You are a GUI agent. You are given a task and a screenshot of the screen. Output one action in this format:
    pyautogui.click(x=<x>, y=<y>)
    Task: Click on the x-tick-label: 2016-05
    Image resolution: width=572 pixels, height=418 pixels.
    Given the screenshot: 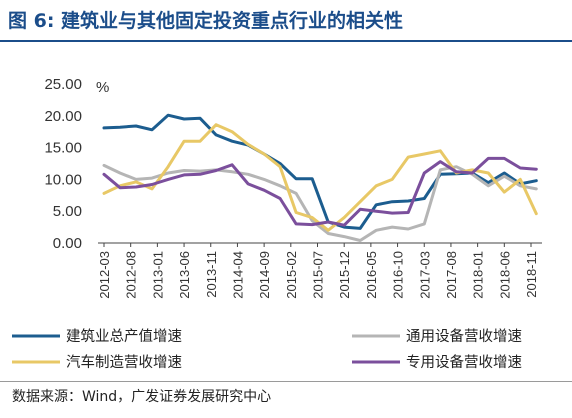 What is the action you would take?
    pyautogui.click(x=371, y=275)
    